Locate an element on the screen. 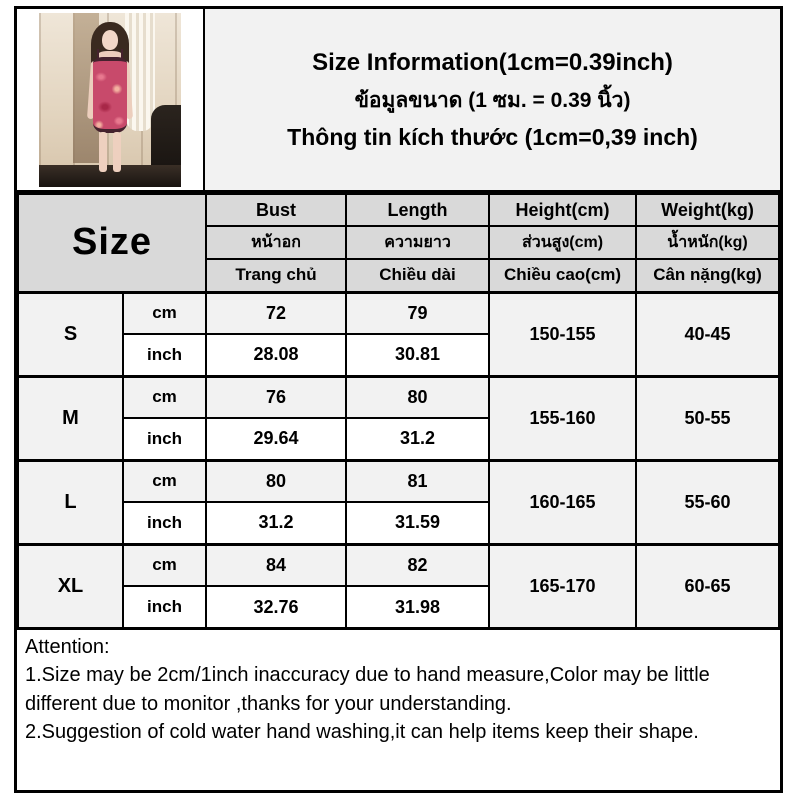  col-length-th: ความยาว is located at coordinates (418, 242).